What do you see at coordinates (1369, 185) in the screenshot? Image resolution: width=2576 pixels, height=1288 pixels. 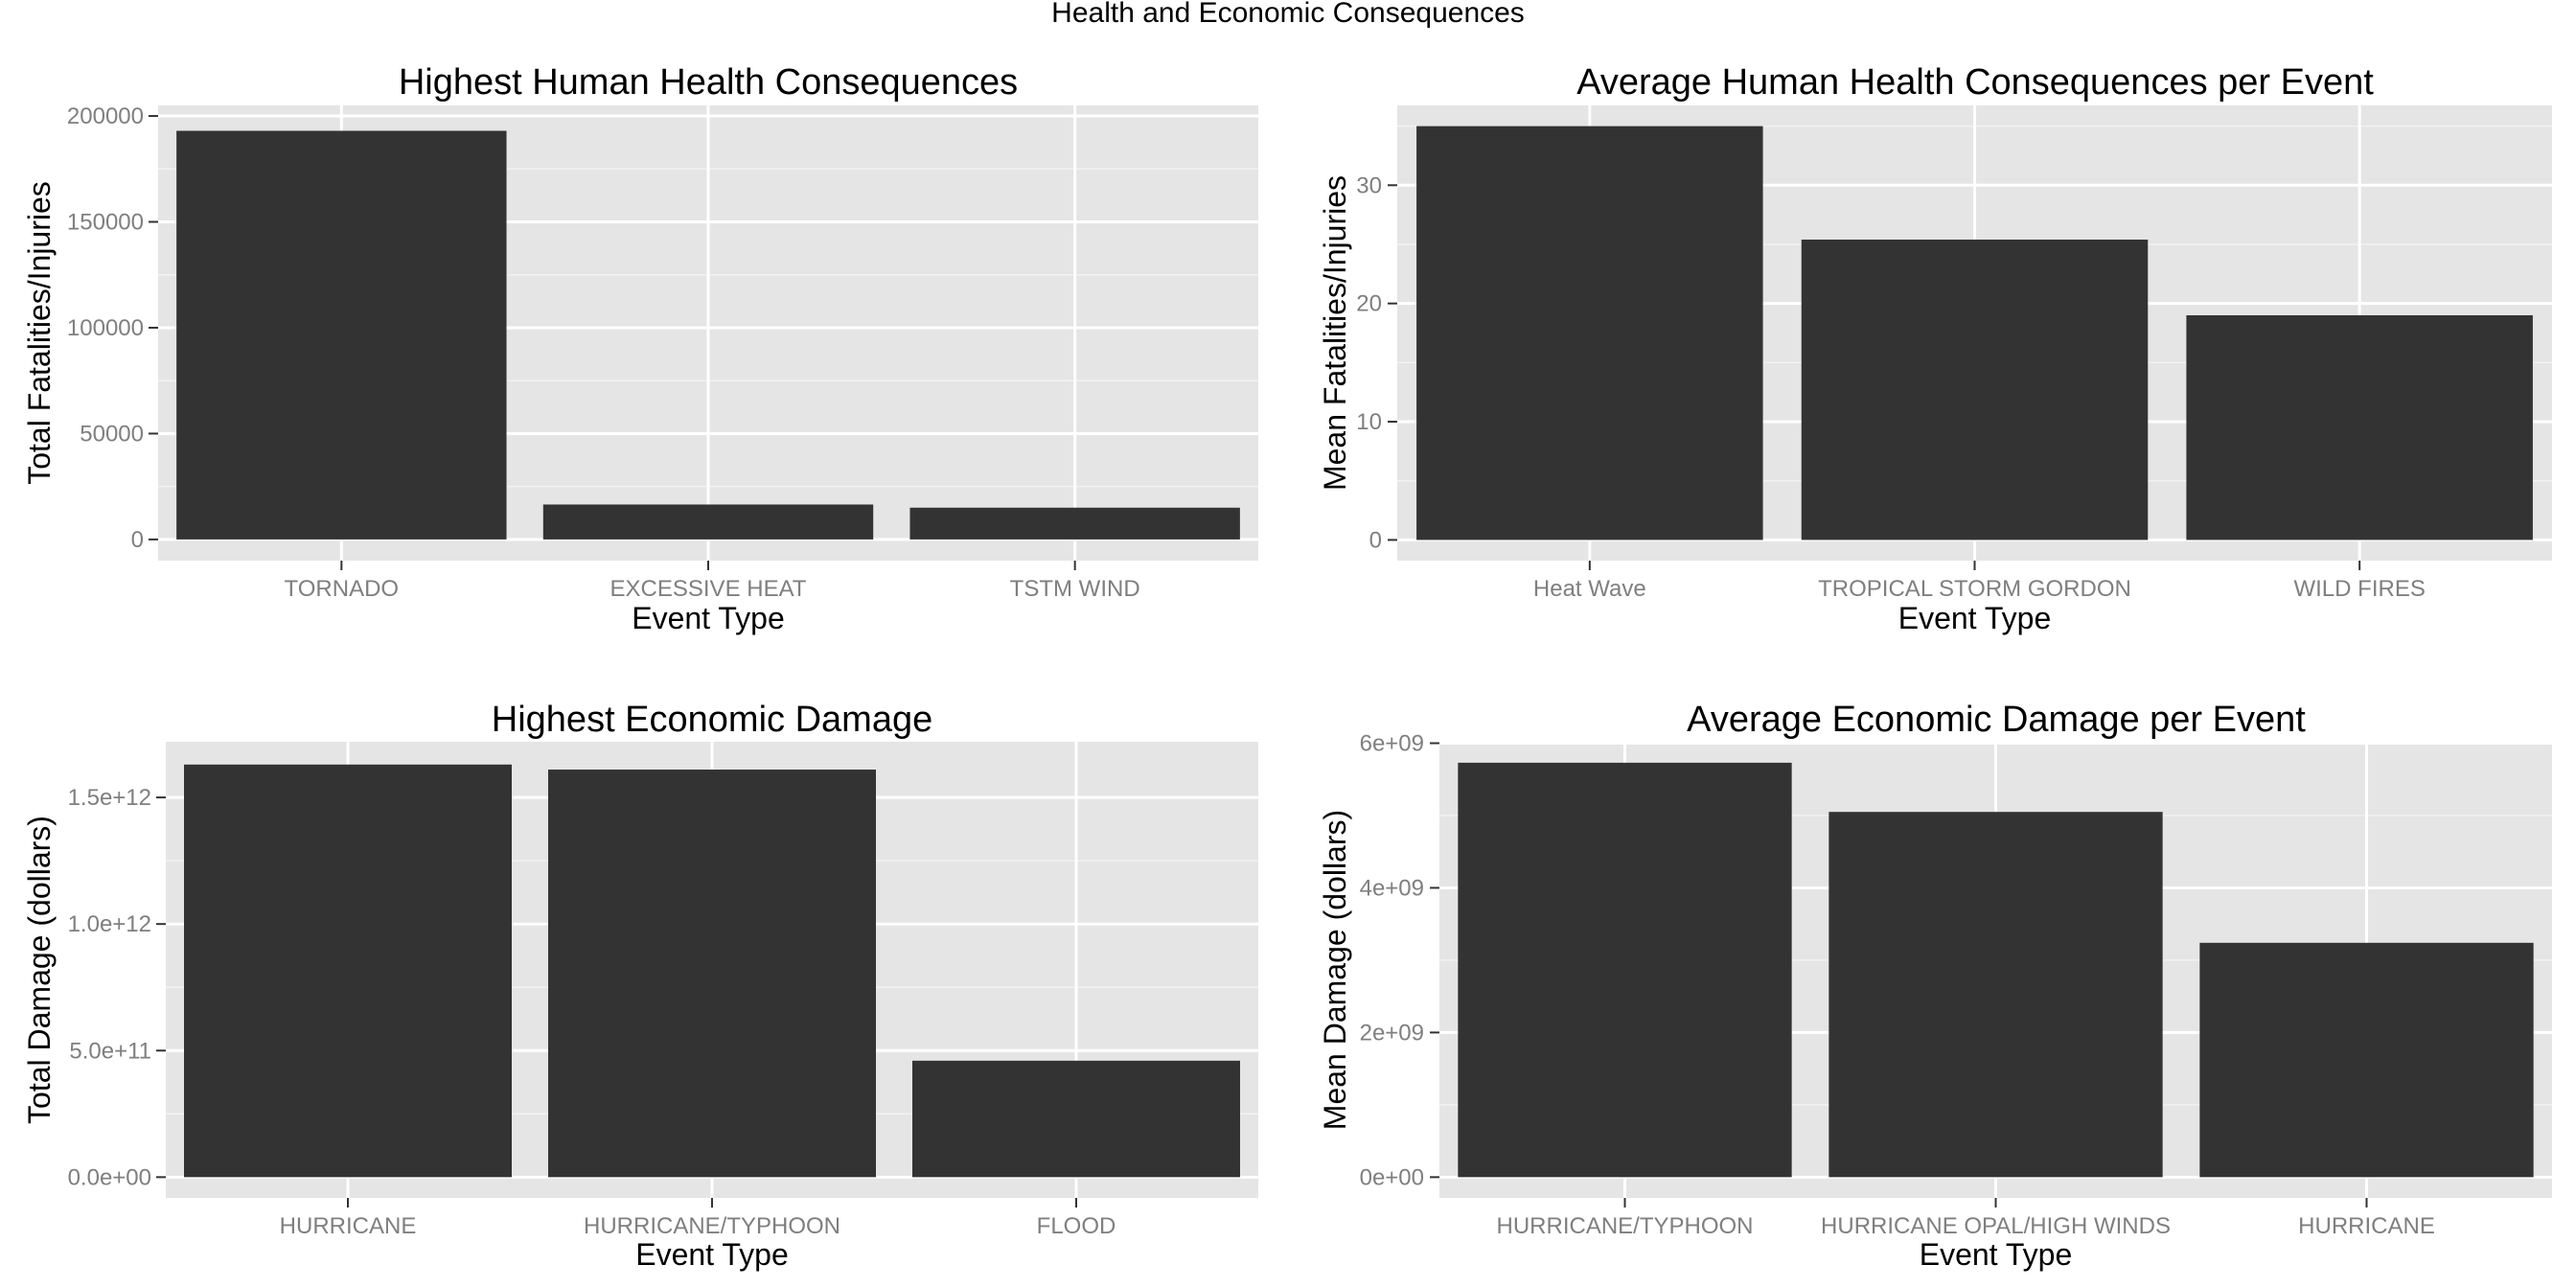 I see `y-tick-label: 30` at bounding box center [1369, 185].